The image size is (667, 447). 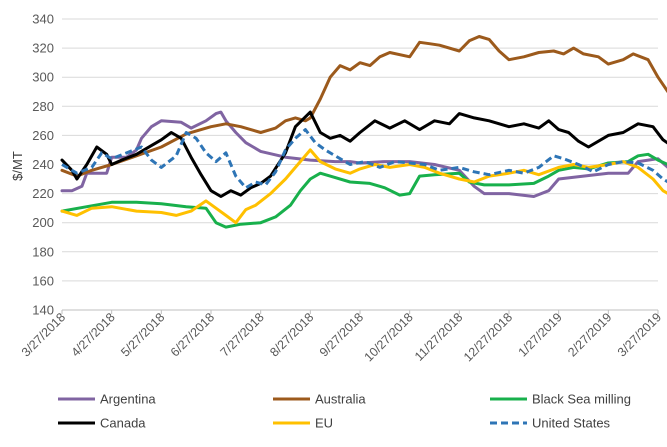 What do you see at coordinates (324, 423) in the screenshot?
I see `legend-label: EU` at bounding box center [324, 423].